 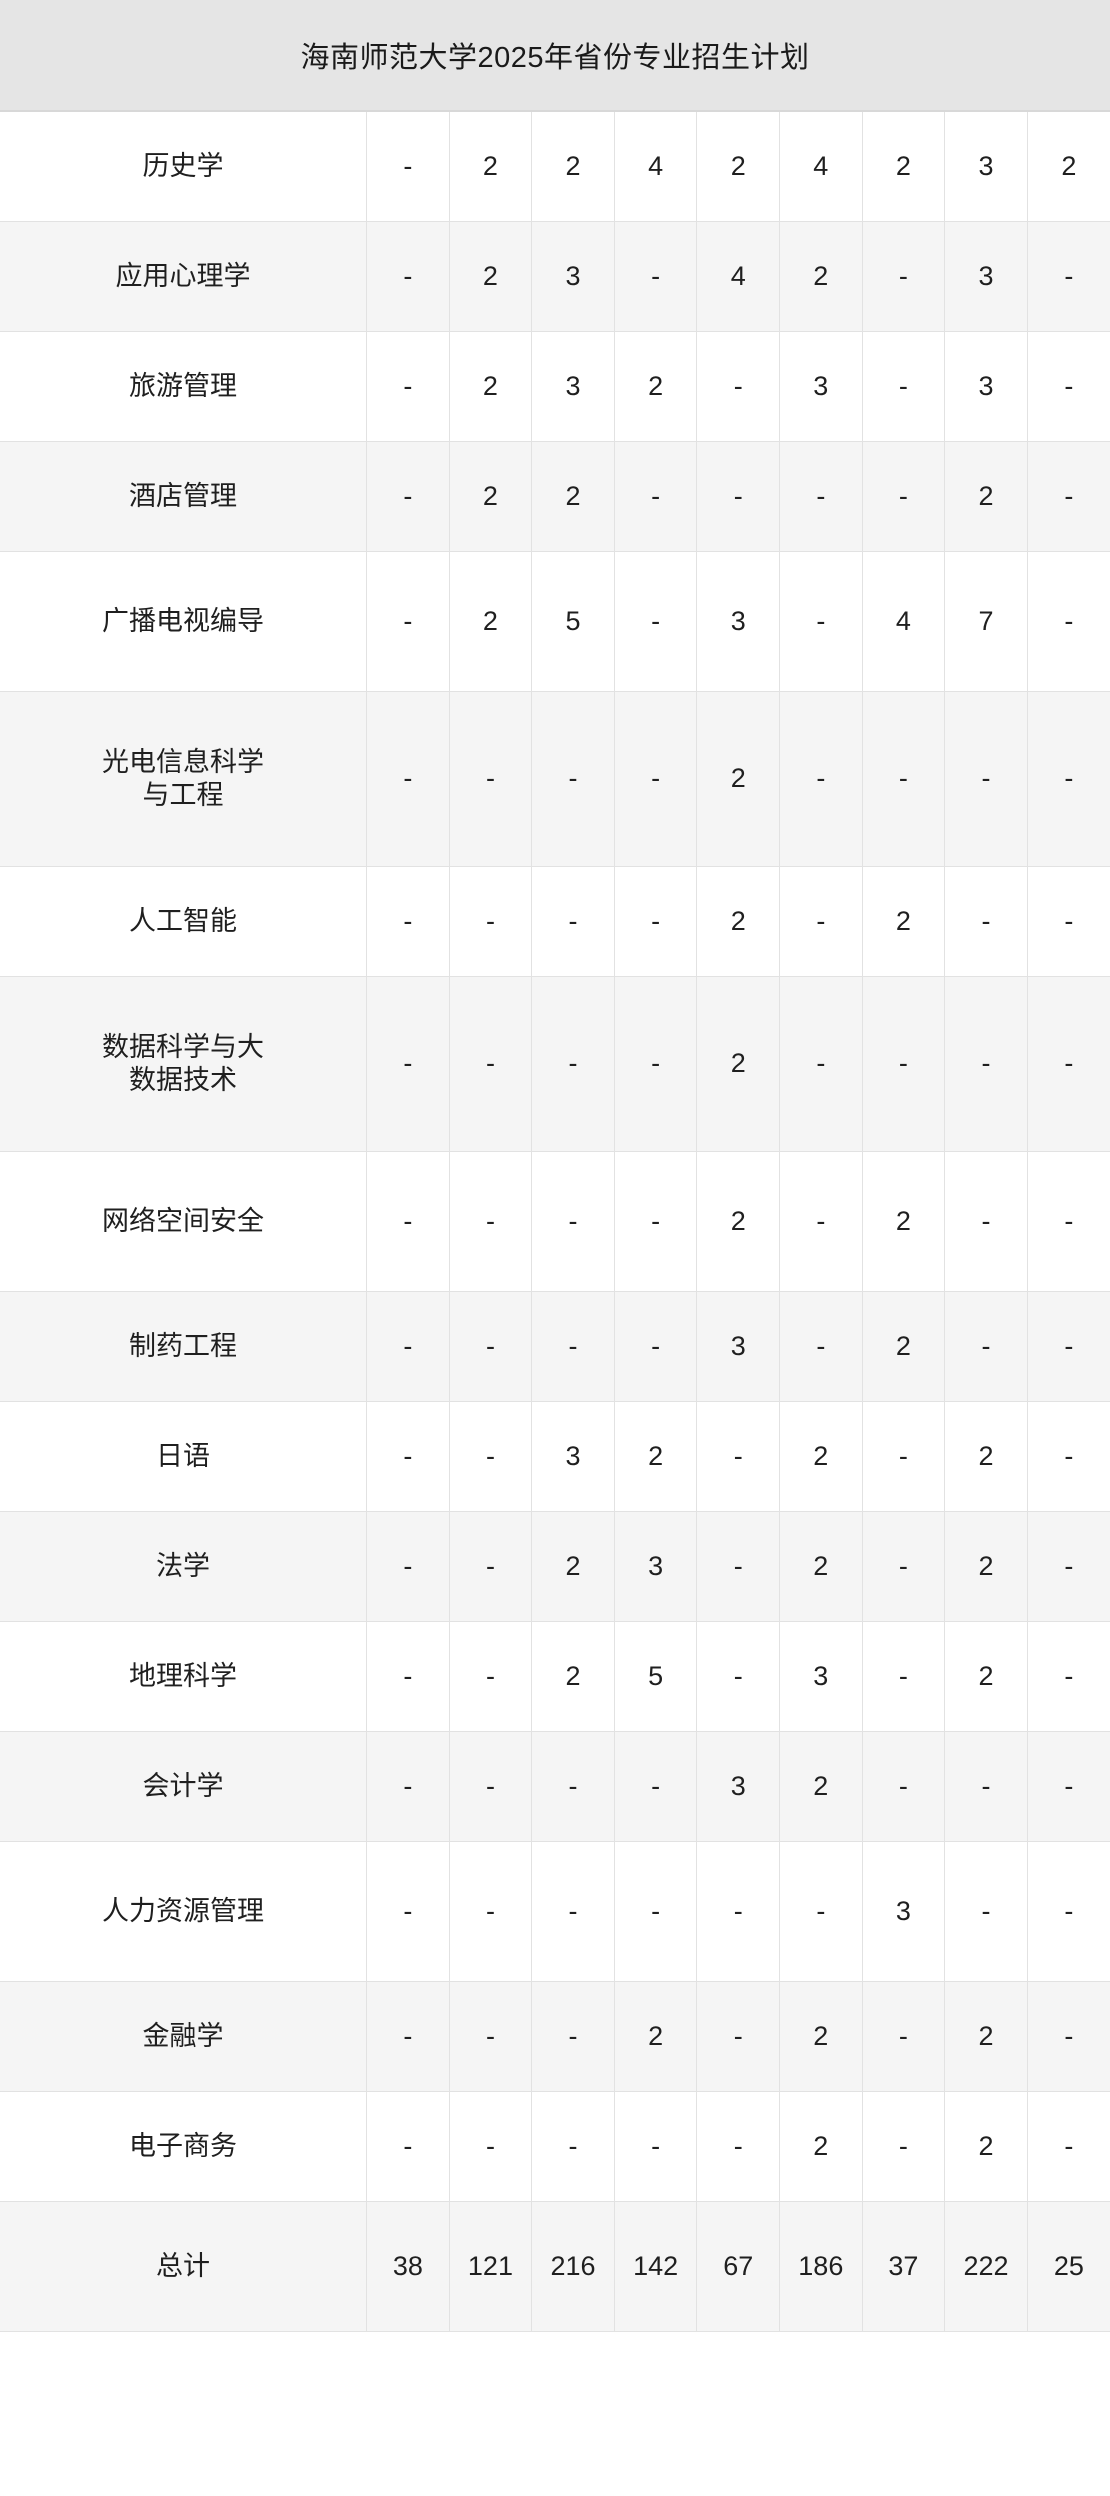 What do you see at coordinates (555, 1064) in the screenshot?
I see `table-row: 数据科学与大 数据技术 - - - -2- - - -` at bounding box center [555, 1064].